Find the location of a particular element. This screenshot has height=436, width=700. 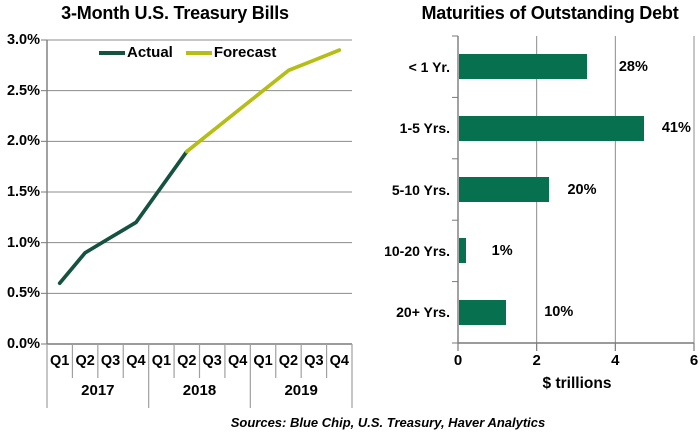

legend-item-actual: Actual is located at coordinates (136, 52).